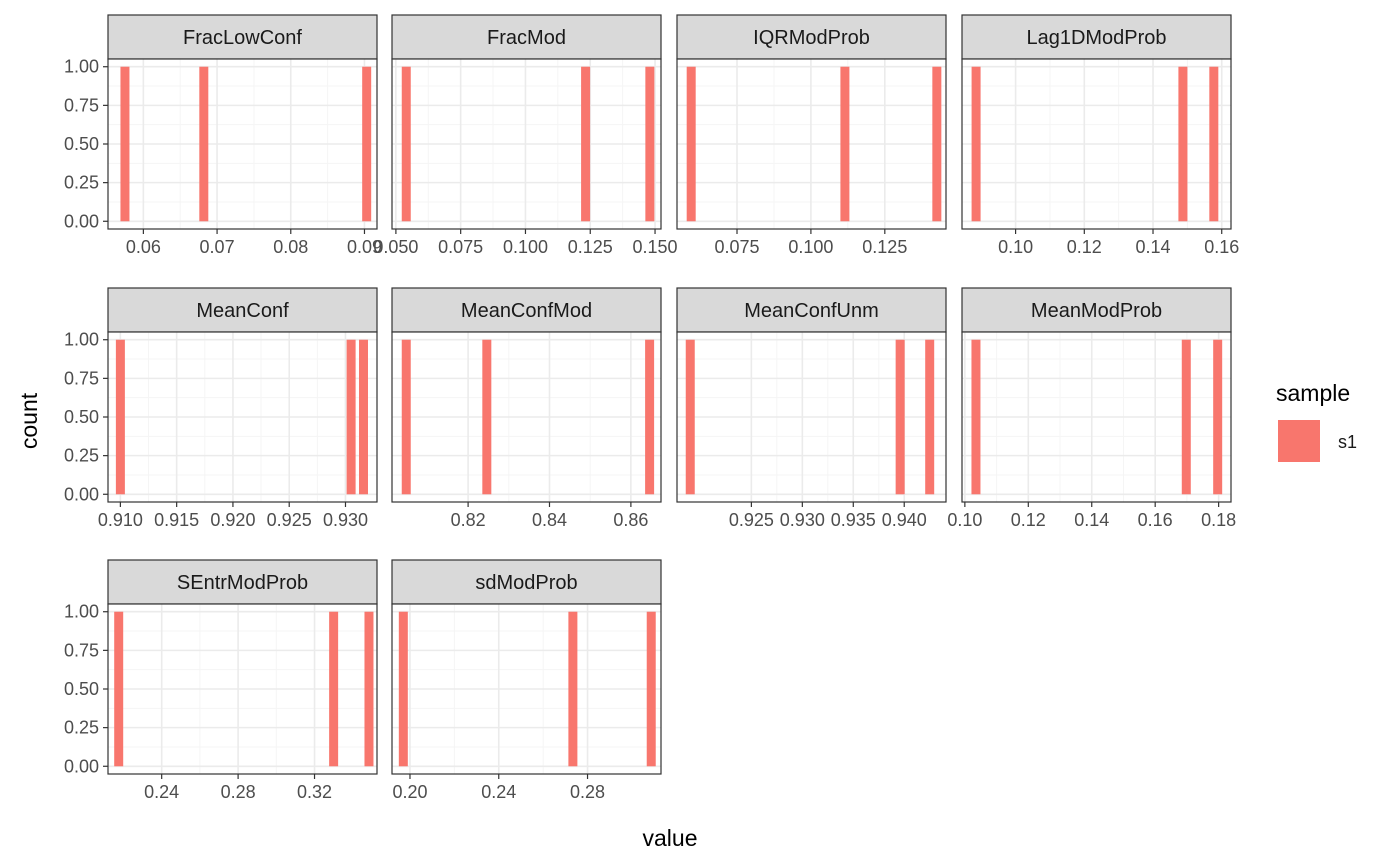  I want to click on x-tick-label: 0.18, so click(1218, 520).